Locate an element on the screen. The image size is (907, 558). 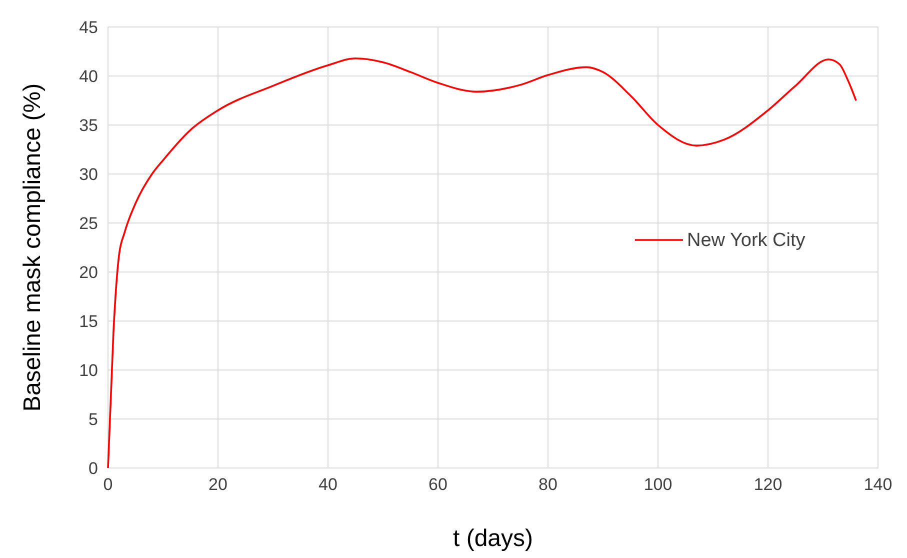
y-tick-label: 30 is located at coordinates (88, 174).